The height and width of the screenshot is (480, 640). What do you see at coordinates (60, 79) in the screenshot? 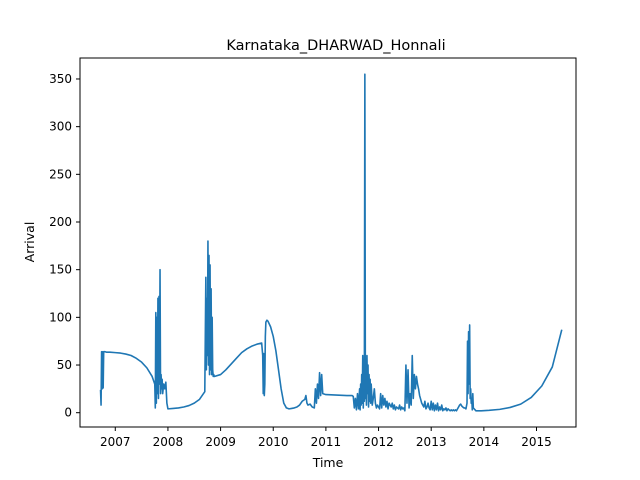
I see `y-tick-label-7: 350` at bounding box center [60, 79].